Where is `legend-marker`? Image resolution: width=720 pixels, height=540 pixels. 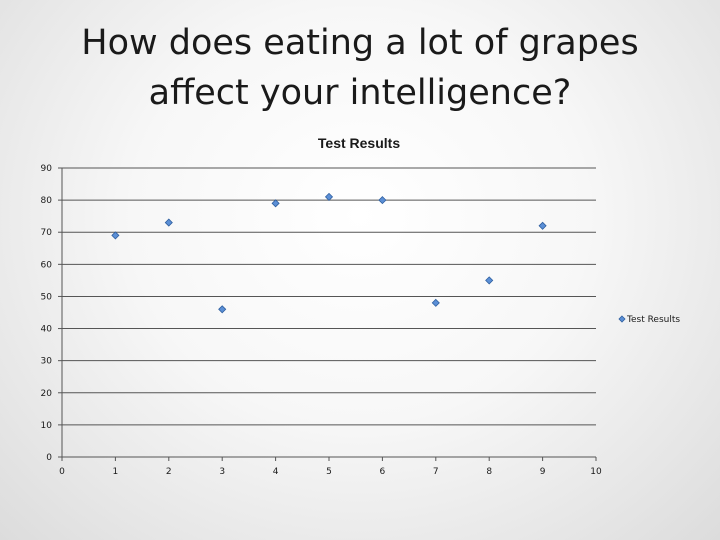
legend-marker is located at coordinates (622, 319).